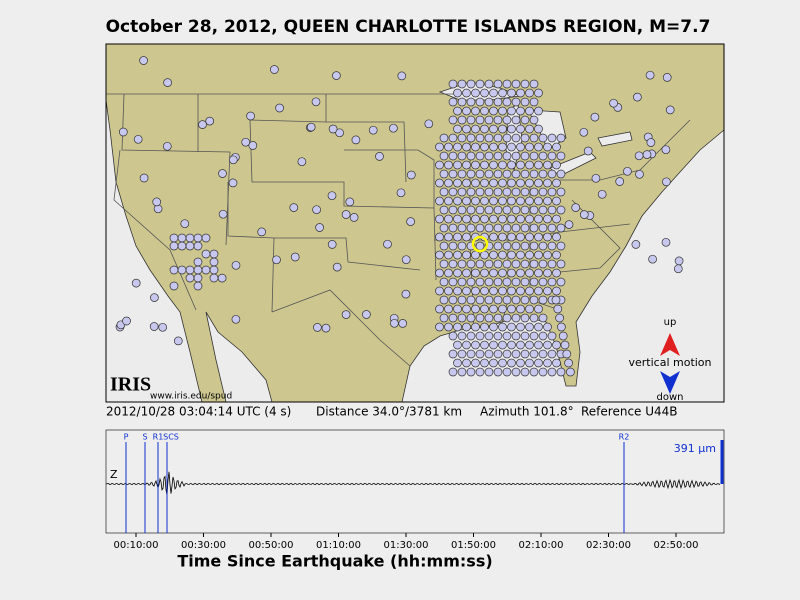 This screenshot has height=600, width=800. I want to click on reference-station, so click(480, 244).